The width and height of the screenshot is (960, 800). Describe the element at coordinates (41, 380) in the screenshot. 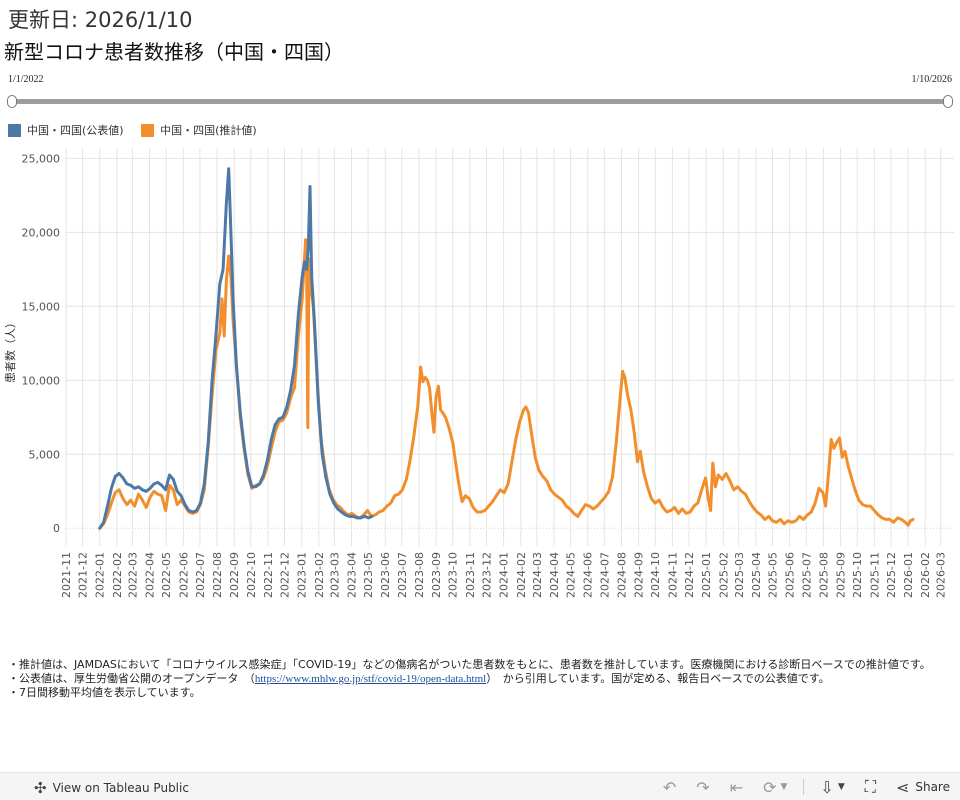

I see `y-tick-label: 10,000` at that location.